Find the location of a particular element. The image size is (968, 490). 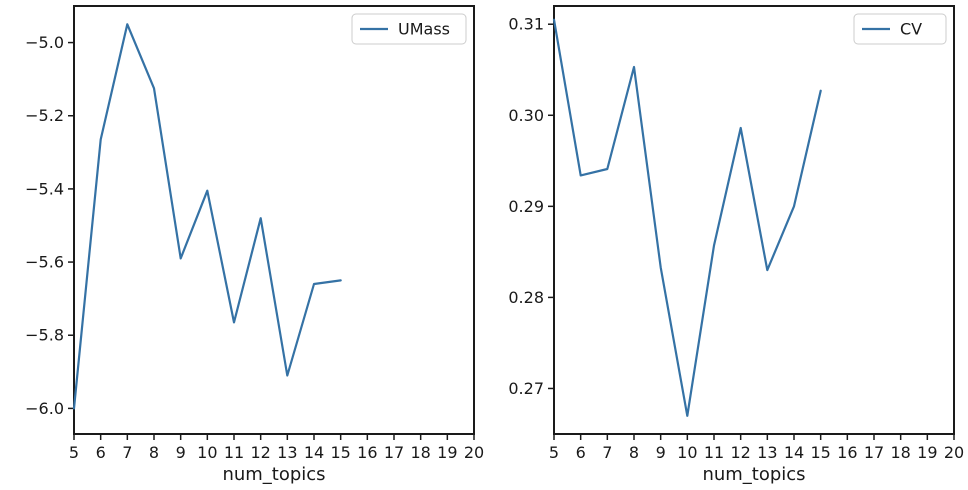

legend: CV is located at coordinates (900, 29).